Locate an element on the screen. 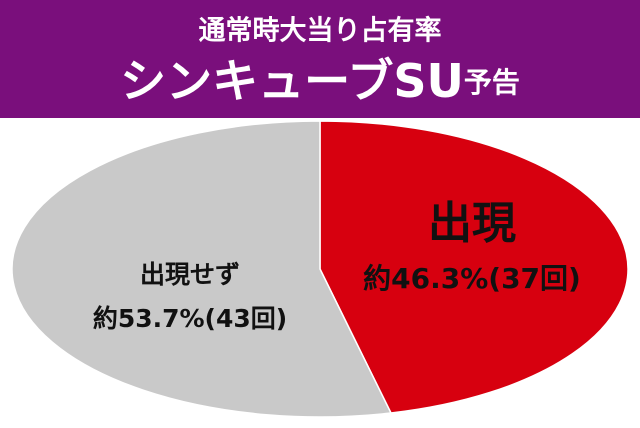 Image resolution: width=640 pixels, height=428 pixels. chart-subtitle: シンキューブSU予告 is located at coordinates (320, 81).